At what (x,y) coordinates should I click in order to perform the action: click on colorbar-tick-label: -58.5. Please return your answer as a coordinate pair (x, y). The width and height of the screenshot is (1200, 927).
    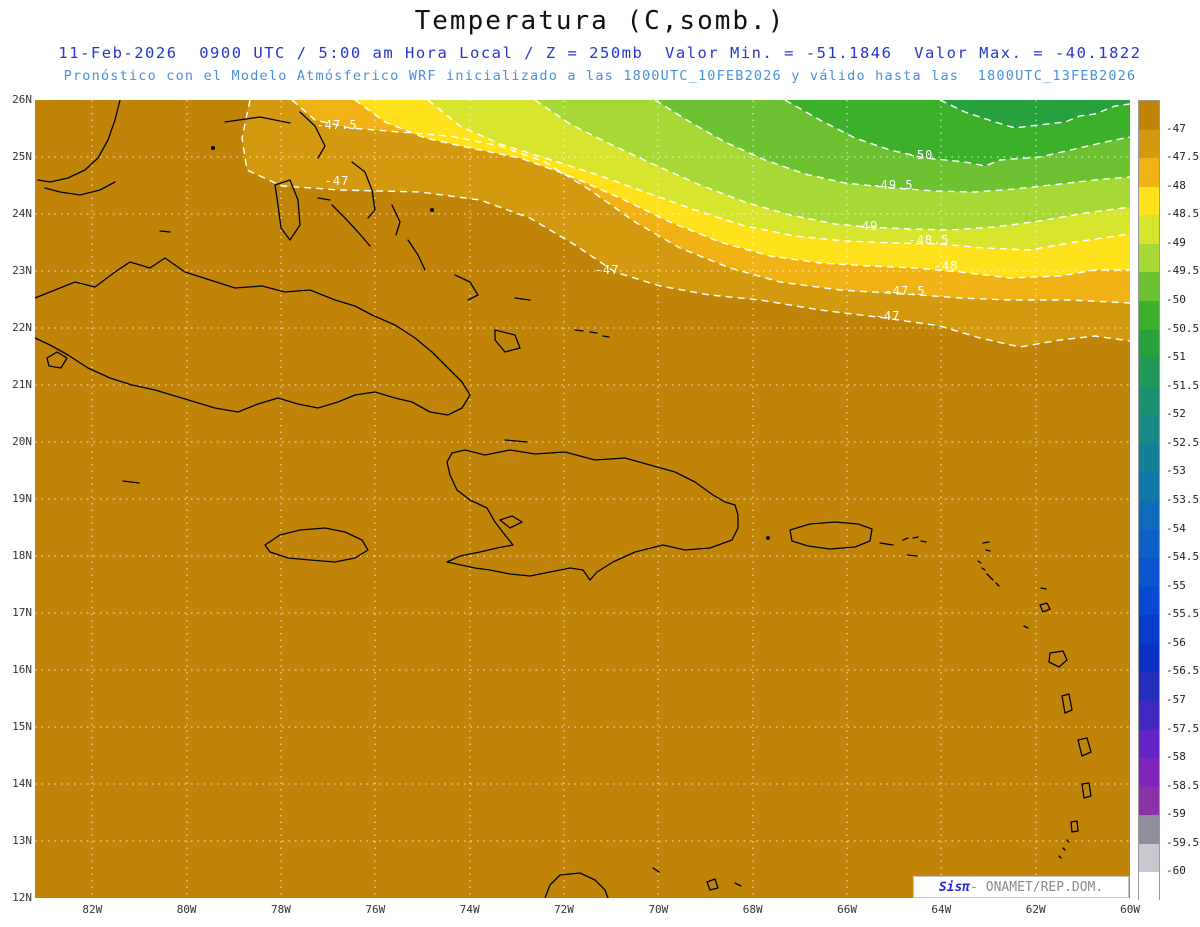
    Looking at the image, I should click on (1183, 785).